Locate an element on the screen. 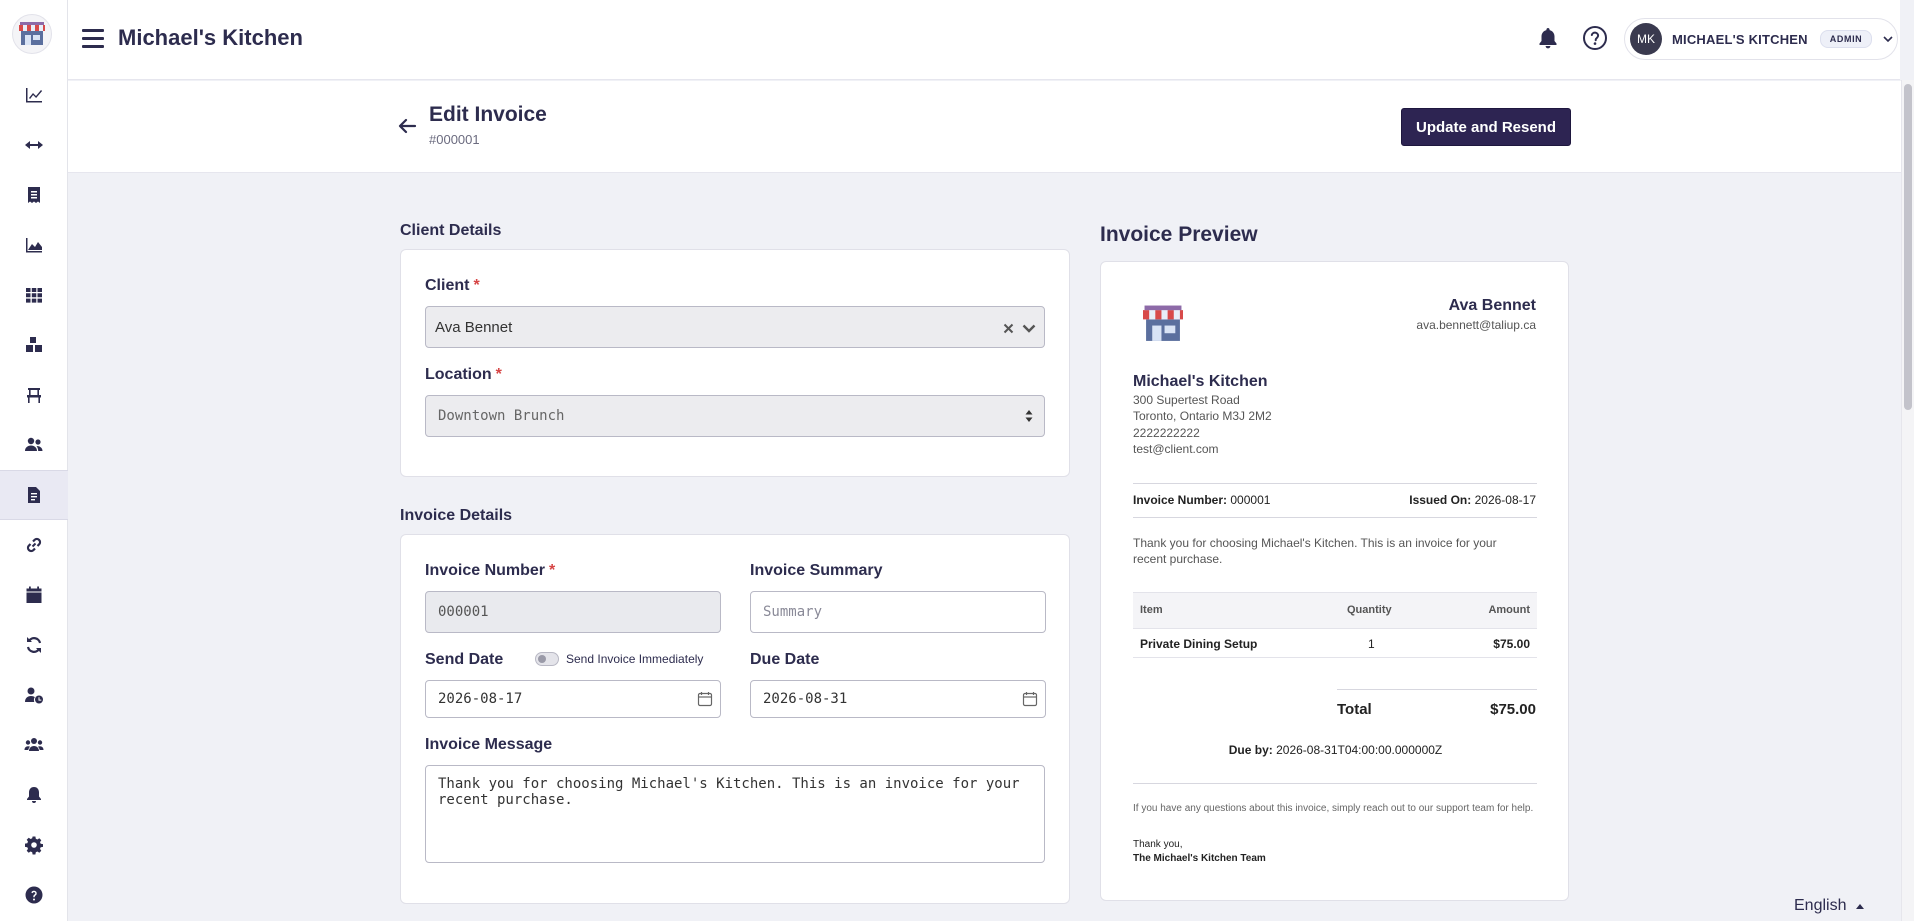 The height and width of the screenshot is (921, 1914). sidebar-item-reports is located at coordinates (34, 245).